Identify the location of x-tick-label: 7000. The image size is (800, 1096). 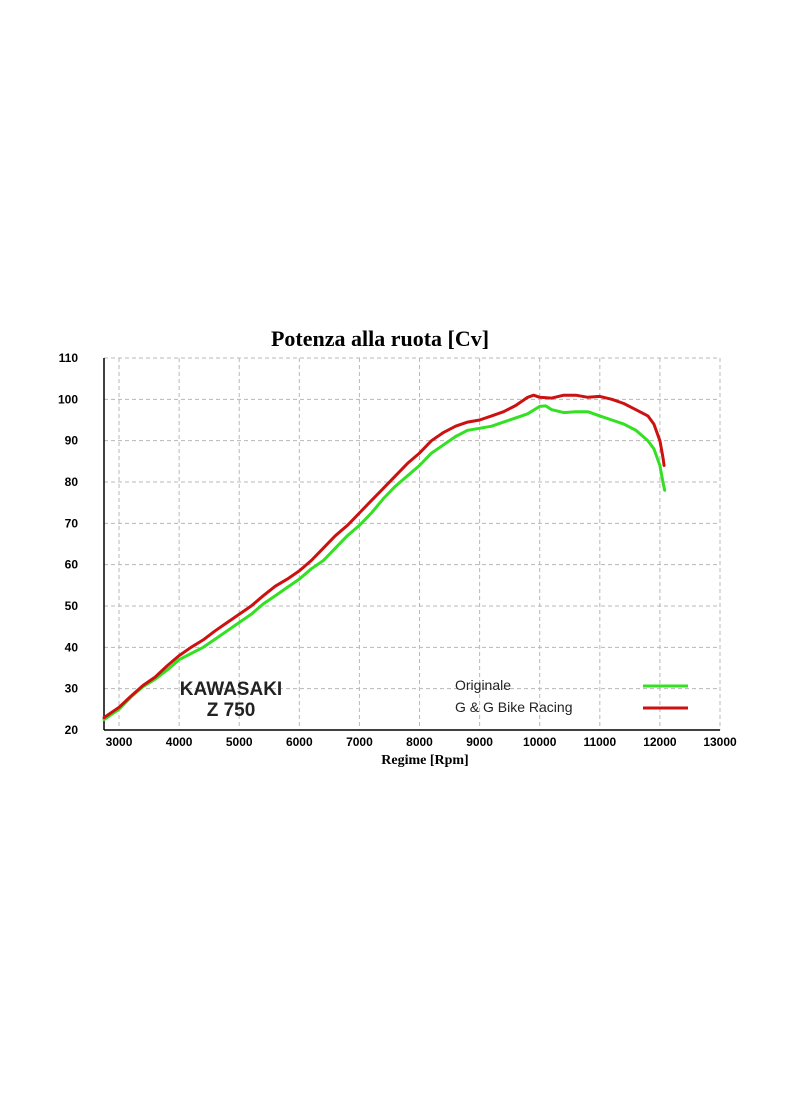
(359, 742).